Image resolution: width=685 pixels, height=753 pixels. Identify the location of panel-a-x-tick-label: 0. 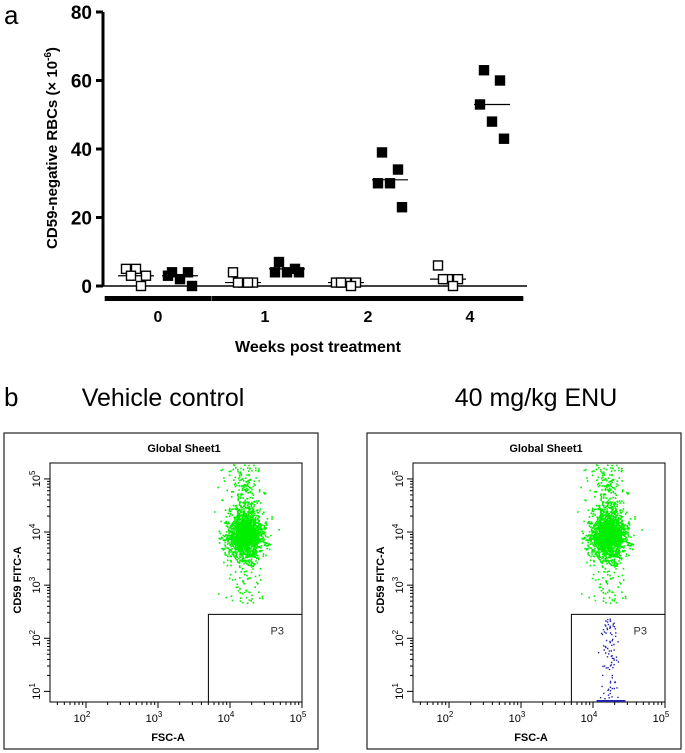
(158, 317).